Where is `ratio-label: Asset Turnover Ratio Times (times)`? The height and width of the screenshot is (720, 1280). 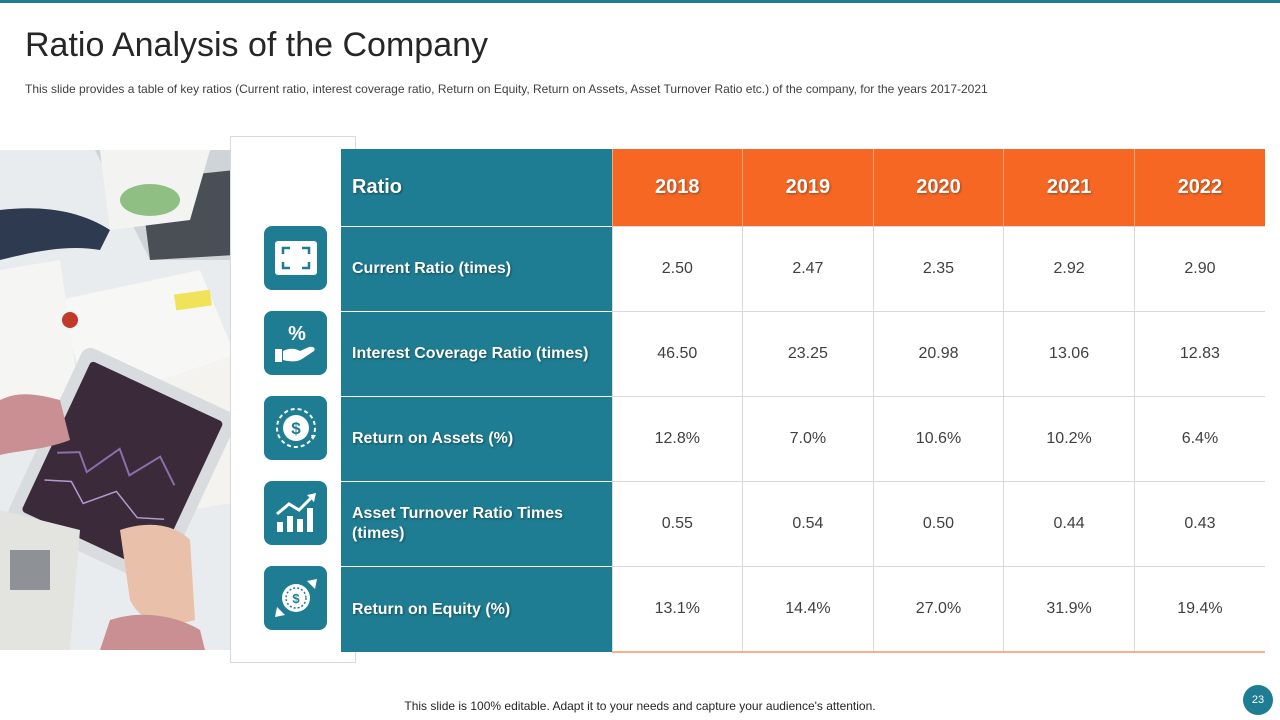
ratio-label: Asset Turnover Ratio Times (times) is located at coordinates (476, 524).